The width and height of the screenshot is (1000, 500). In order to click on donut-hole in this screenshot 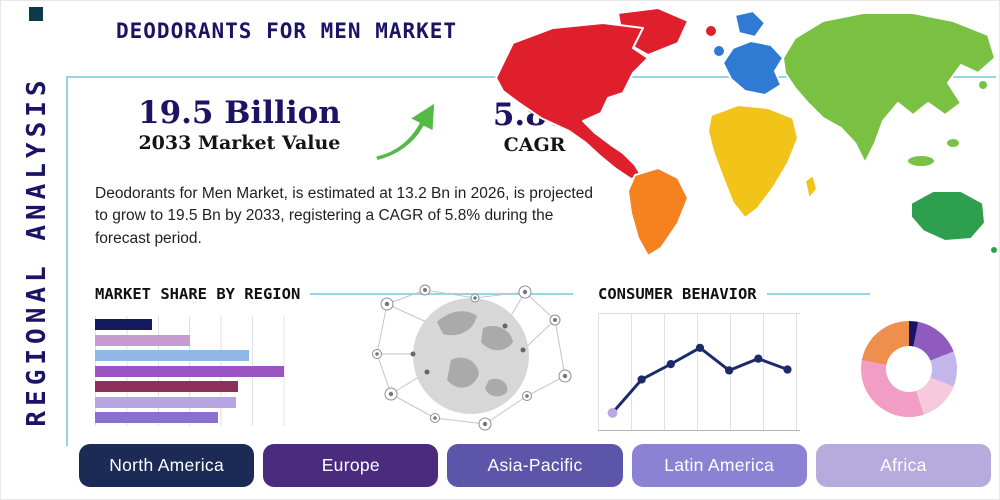, I will do `click(909, 369)`.